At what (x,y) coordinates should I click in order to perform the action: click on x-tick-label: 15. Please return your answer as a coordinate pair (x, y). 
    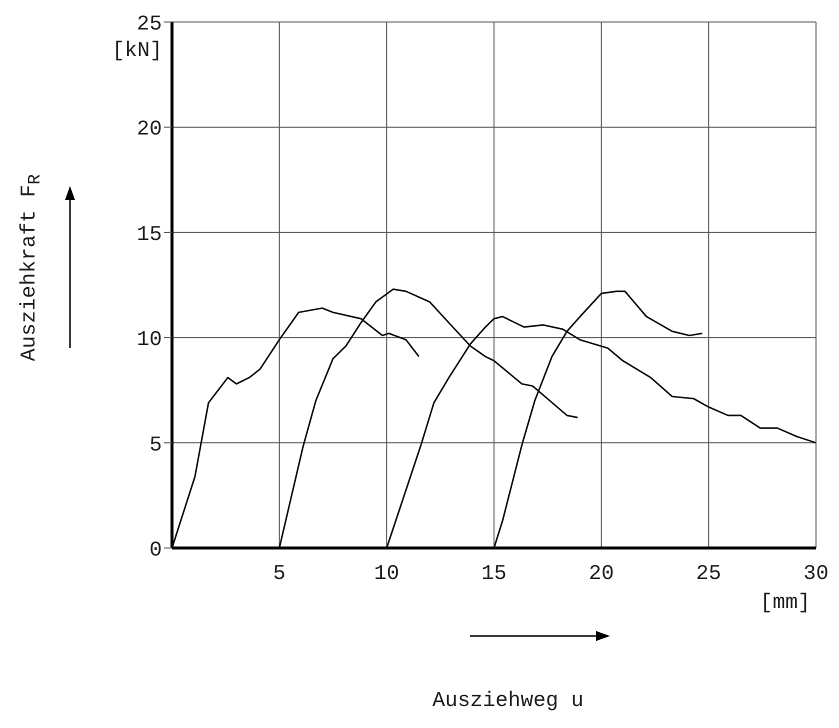
    Looking at the image, I should click on (494, 574).